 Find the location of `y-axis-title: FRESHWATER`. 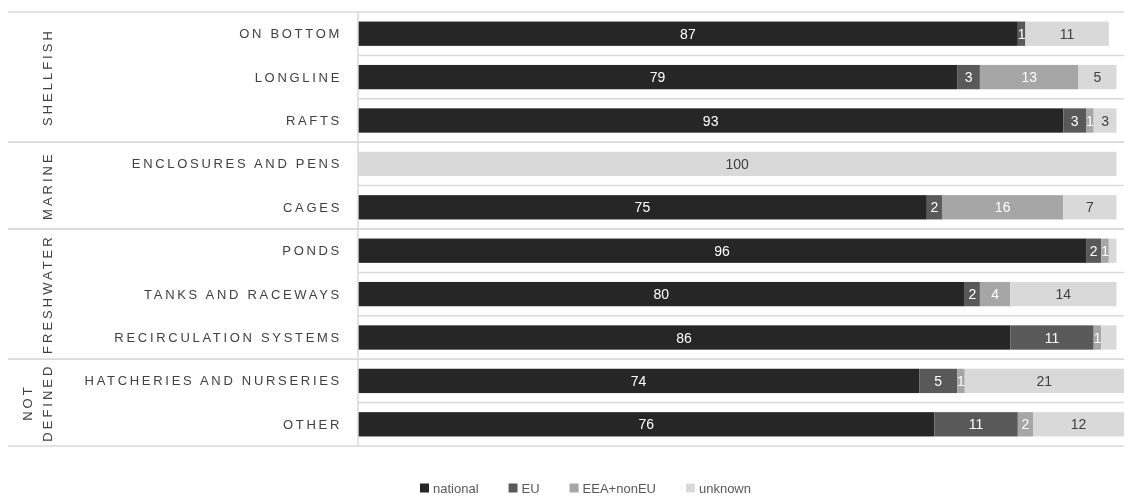

y-axis-title: FRESHWATER is located at coordinates (48, 294).